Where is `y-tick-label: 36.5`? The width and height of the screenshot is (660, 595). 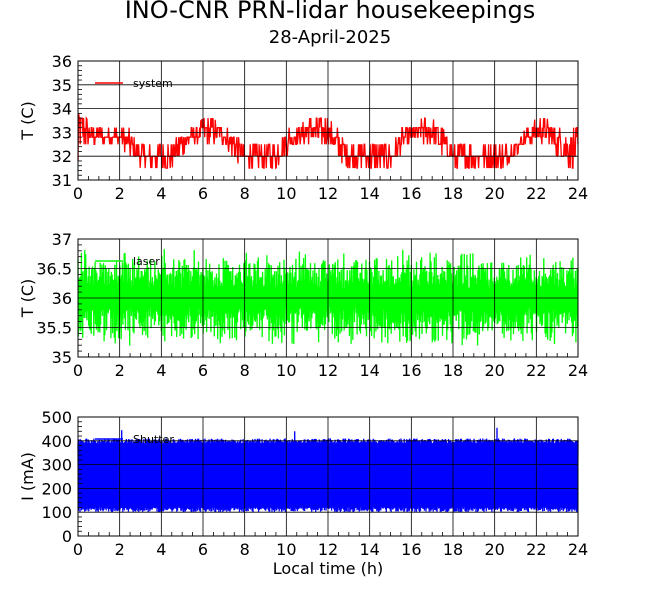
y-tick-label: 36.5 is located at coordinates (54, 269).